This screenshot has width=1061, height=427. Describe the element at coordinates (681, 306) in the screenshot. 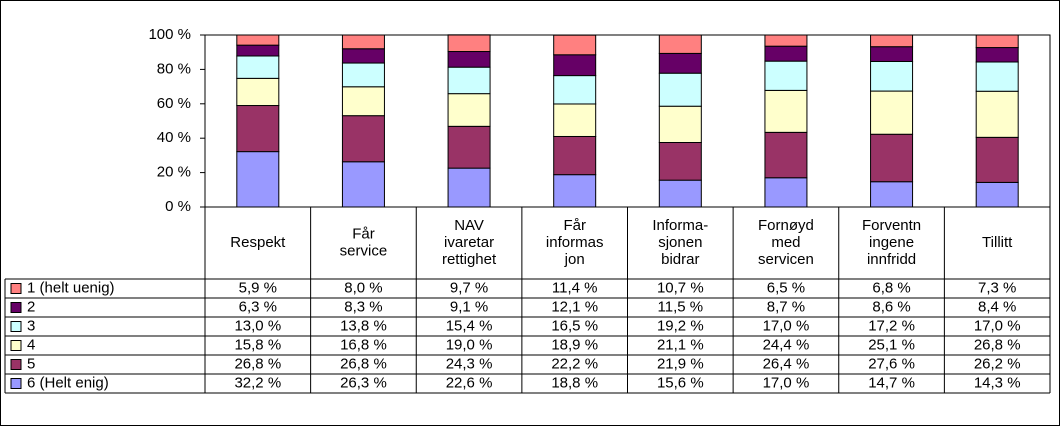

I see `data-label: 11,5 %` at that location.